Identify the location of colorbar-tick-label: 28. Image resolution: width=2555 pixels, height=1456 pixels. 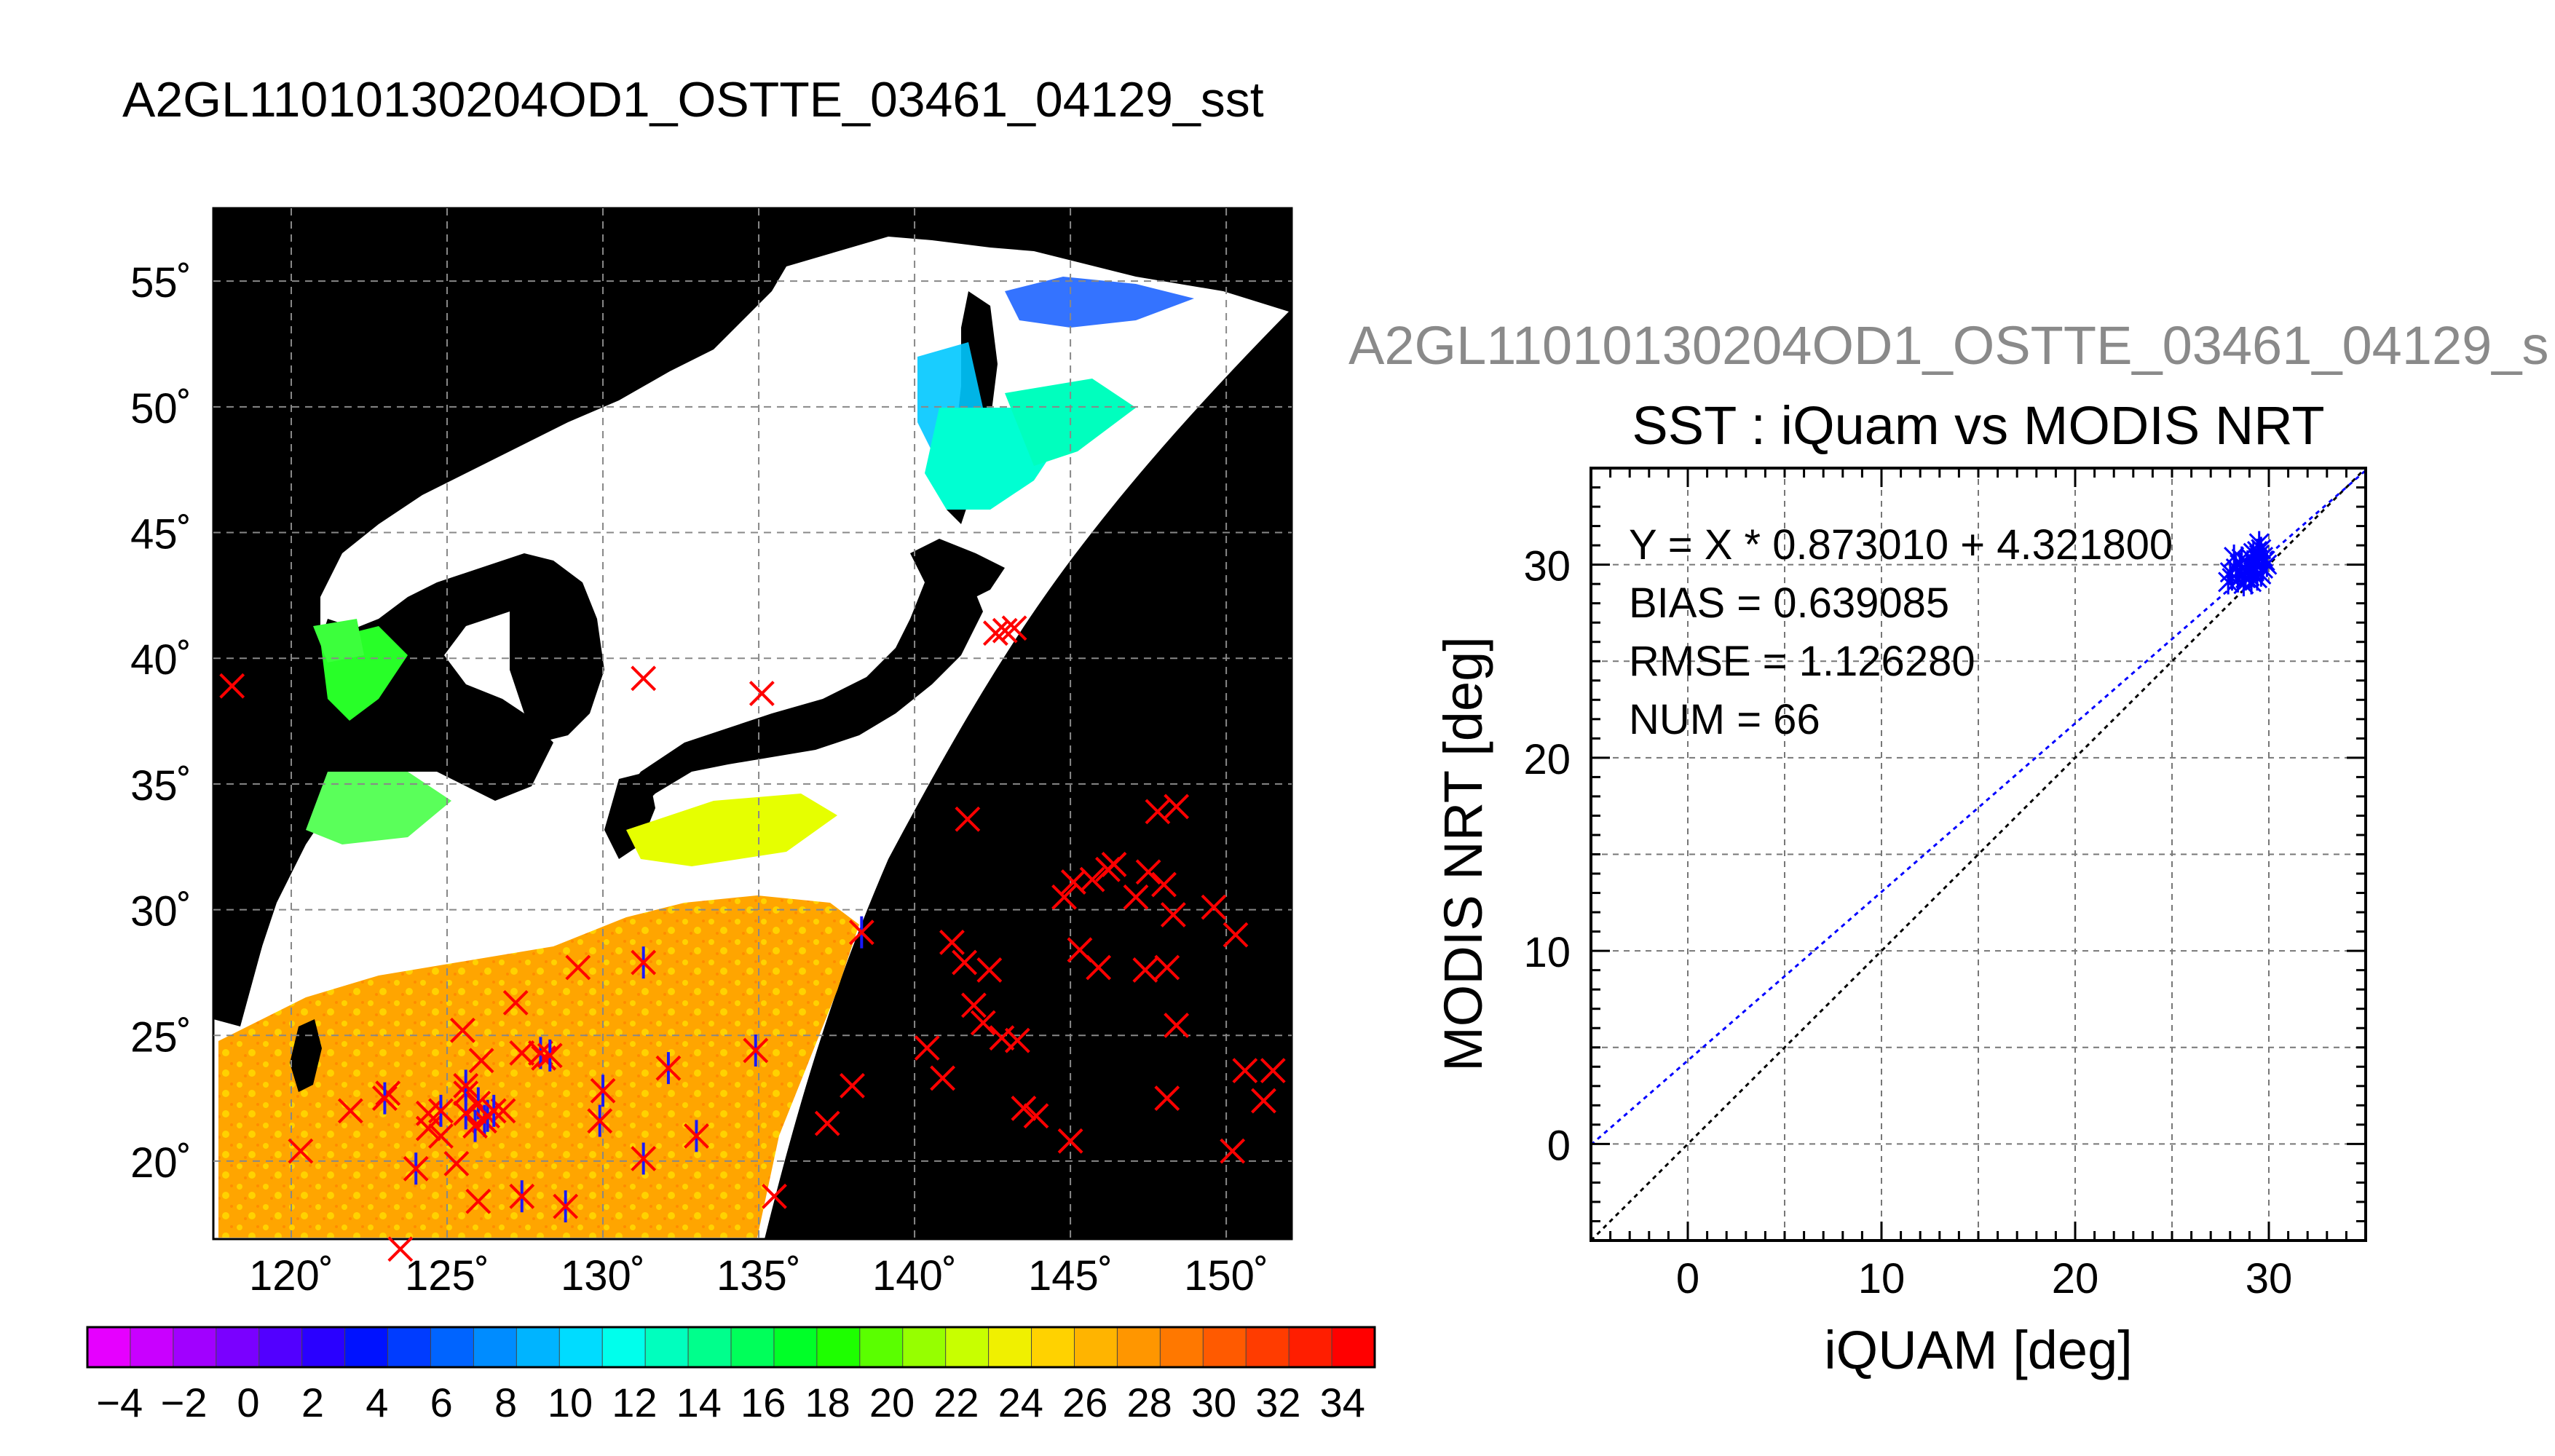
(1149, 1402).